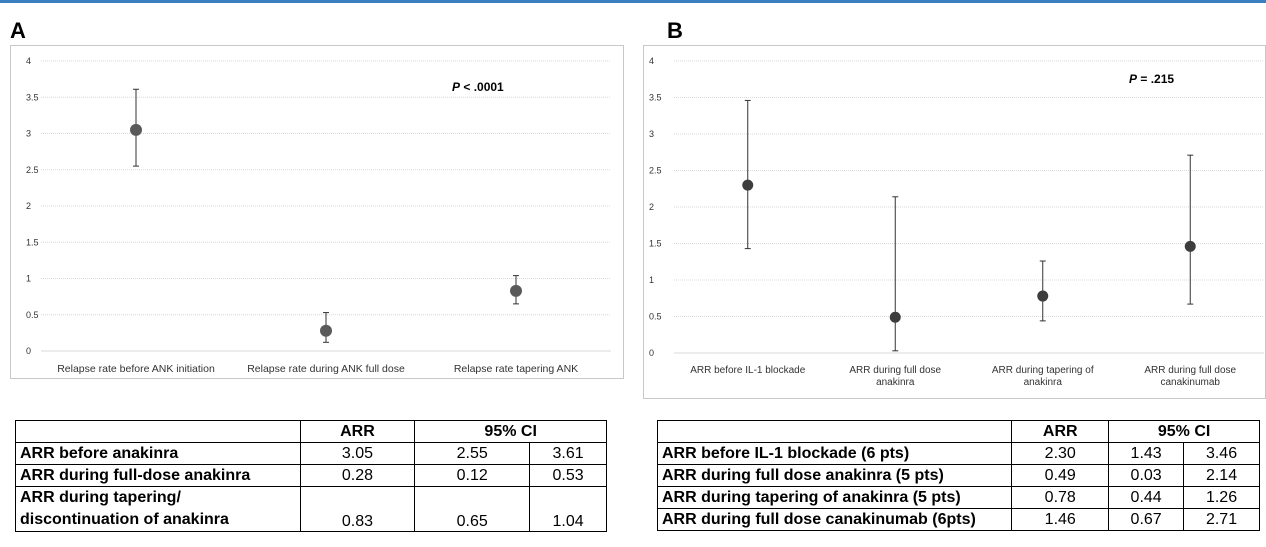 Image resolution: width=1266 pixels, height=547 pixels. I want to click on row-label: ARR before anakinra, so click(158, 453).